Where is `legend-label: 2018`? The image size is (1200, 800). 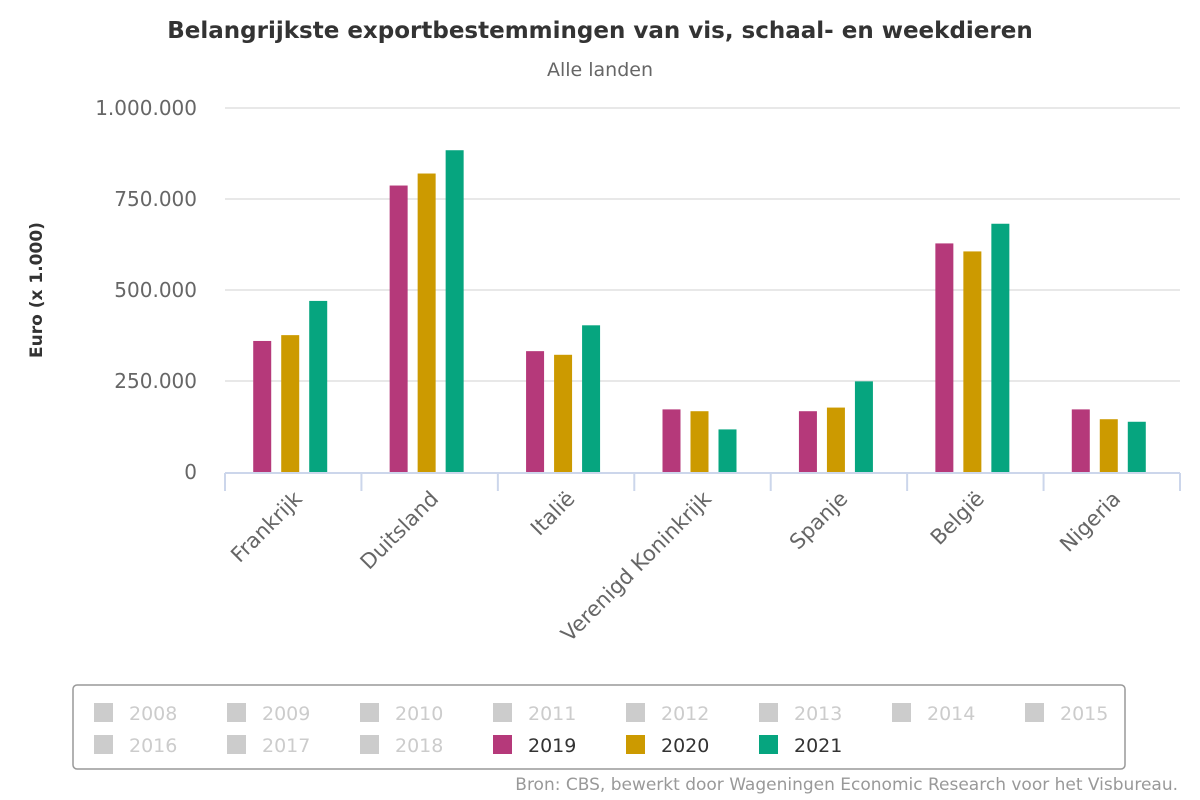 legend-label: 2018 is located at coordinates (419, 746).